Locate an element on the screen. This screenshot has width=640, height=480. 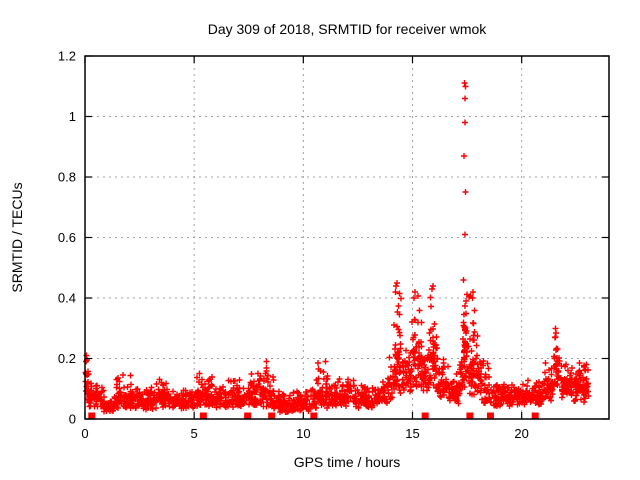
x-axis-label: GPS time / hours is located at coordinates (347, 462).